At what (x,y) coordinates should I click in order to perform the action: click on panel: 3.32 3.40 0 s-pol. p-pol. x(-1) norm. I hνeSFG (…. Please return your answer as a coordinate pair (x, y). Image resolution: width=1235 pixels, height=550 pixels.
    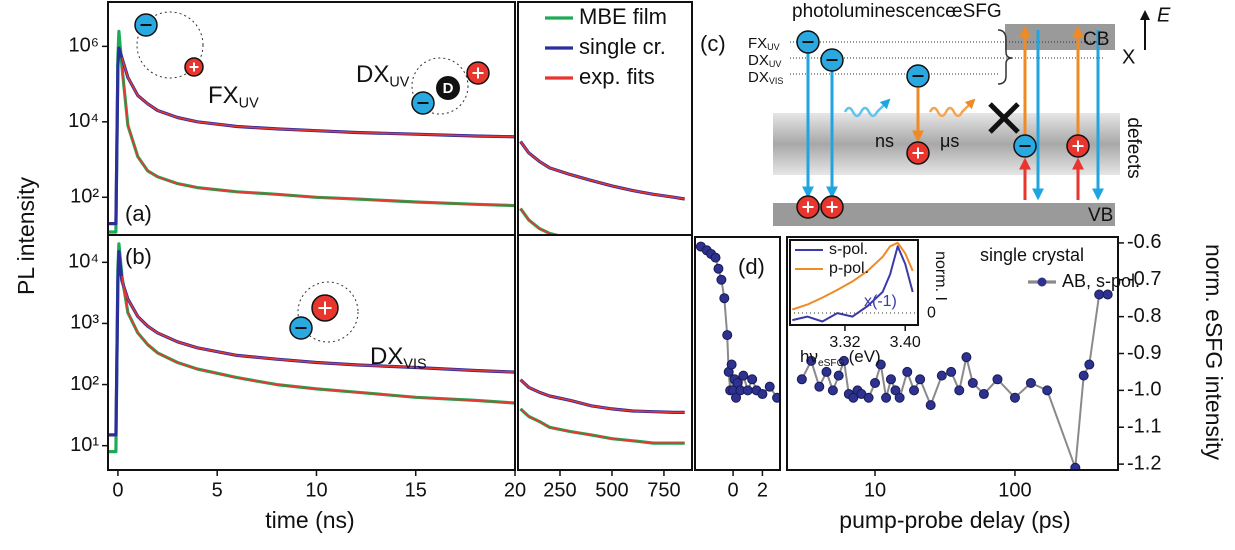
    Looking at the image, I should click on (869, 303).